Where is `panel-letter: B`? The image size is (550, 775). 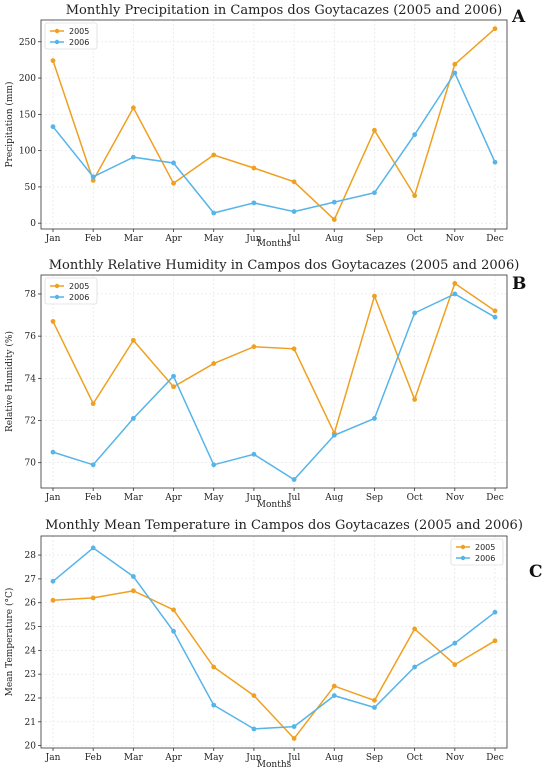 panel-letter: B is located at coordinates (519, 284).